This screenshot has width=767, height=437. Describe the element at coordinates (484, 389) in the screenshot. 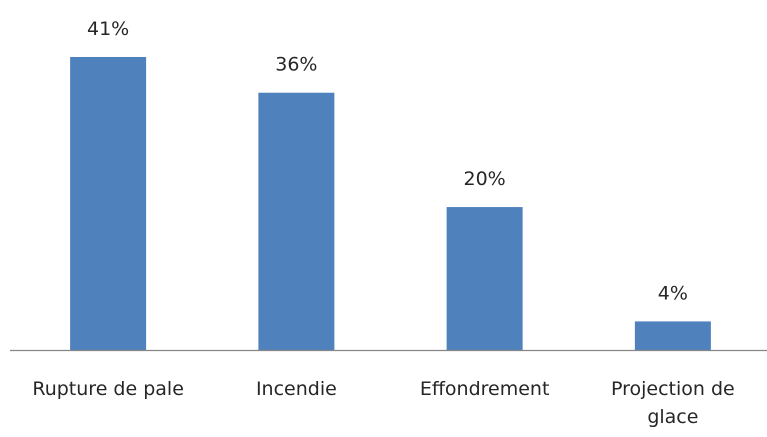

I see `x-tick-label: Effondrement` at that location.